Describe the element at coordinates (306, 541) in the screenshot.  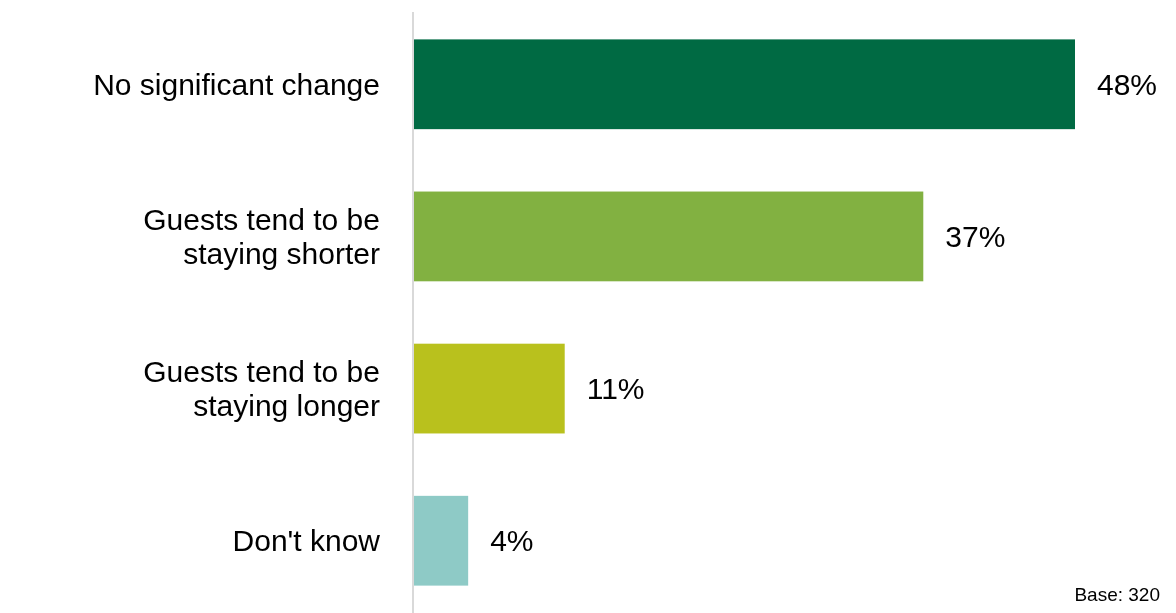
I see `y-tick-label: Don't know` at that location.